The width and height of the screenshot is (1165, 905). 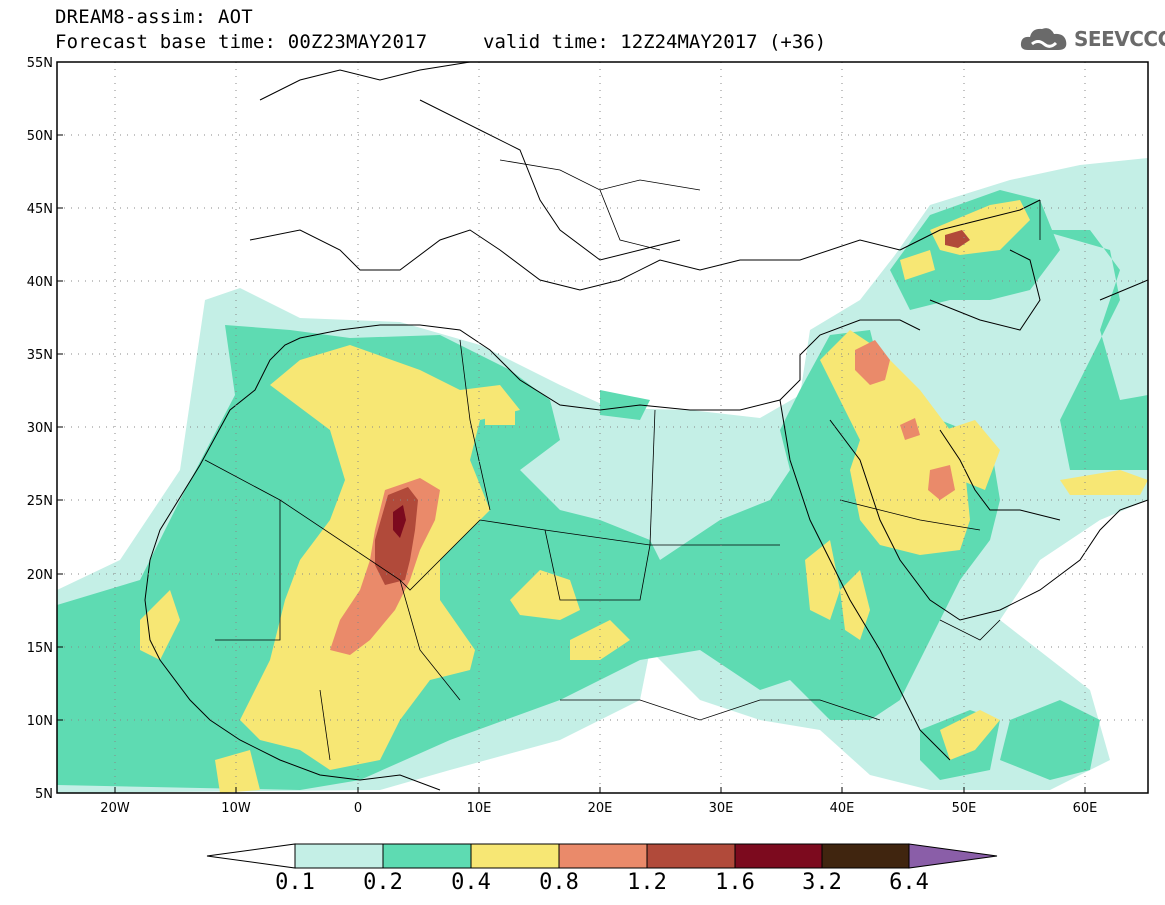 I want to click on lat-label: 25N, so click(x=40, y=501).